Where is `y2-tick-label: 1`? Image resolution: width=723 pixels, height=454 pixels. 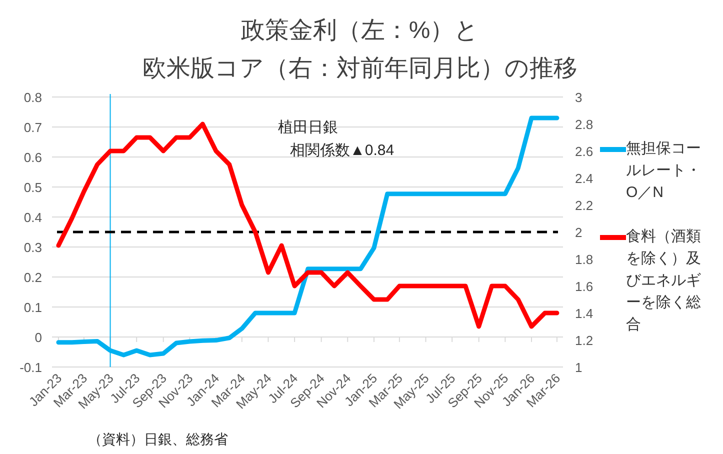 y2-tick-label: 1 is located at coordinates (578, 367).